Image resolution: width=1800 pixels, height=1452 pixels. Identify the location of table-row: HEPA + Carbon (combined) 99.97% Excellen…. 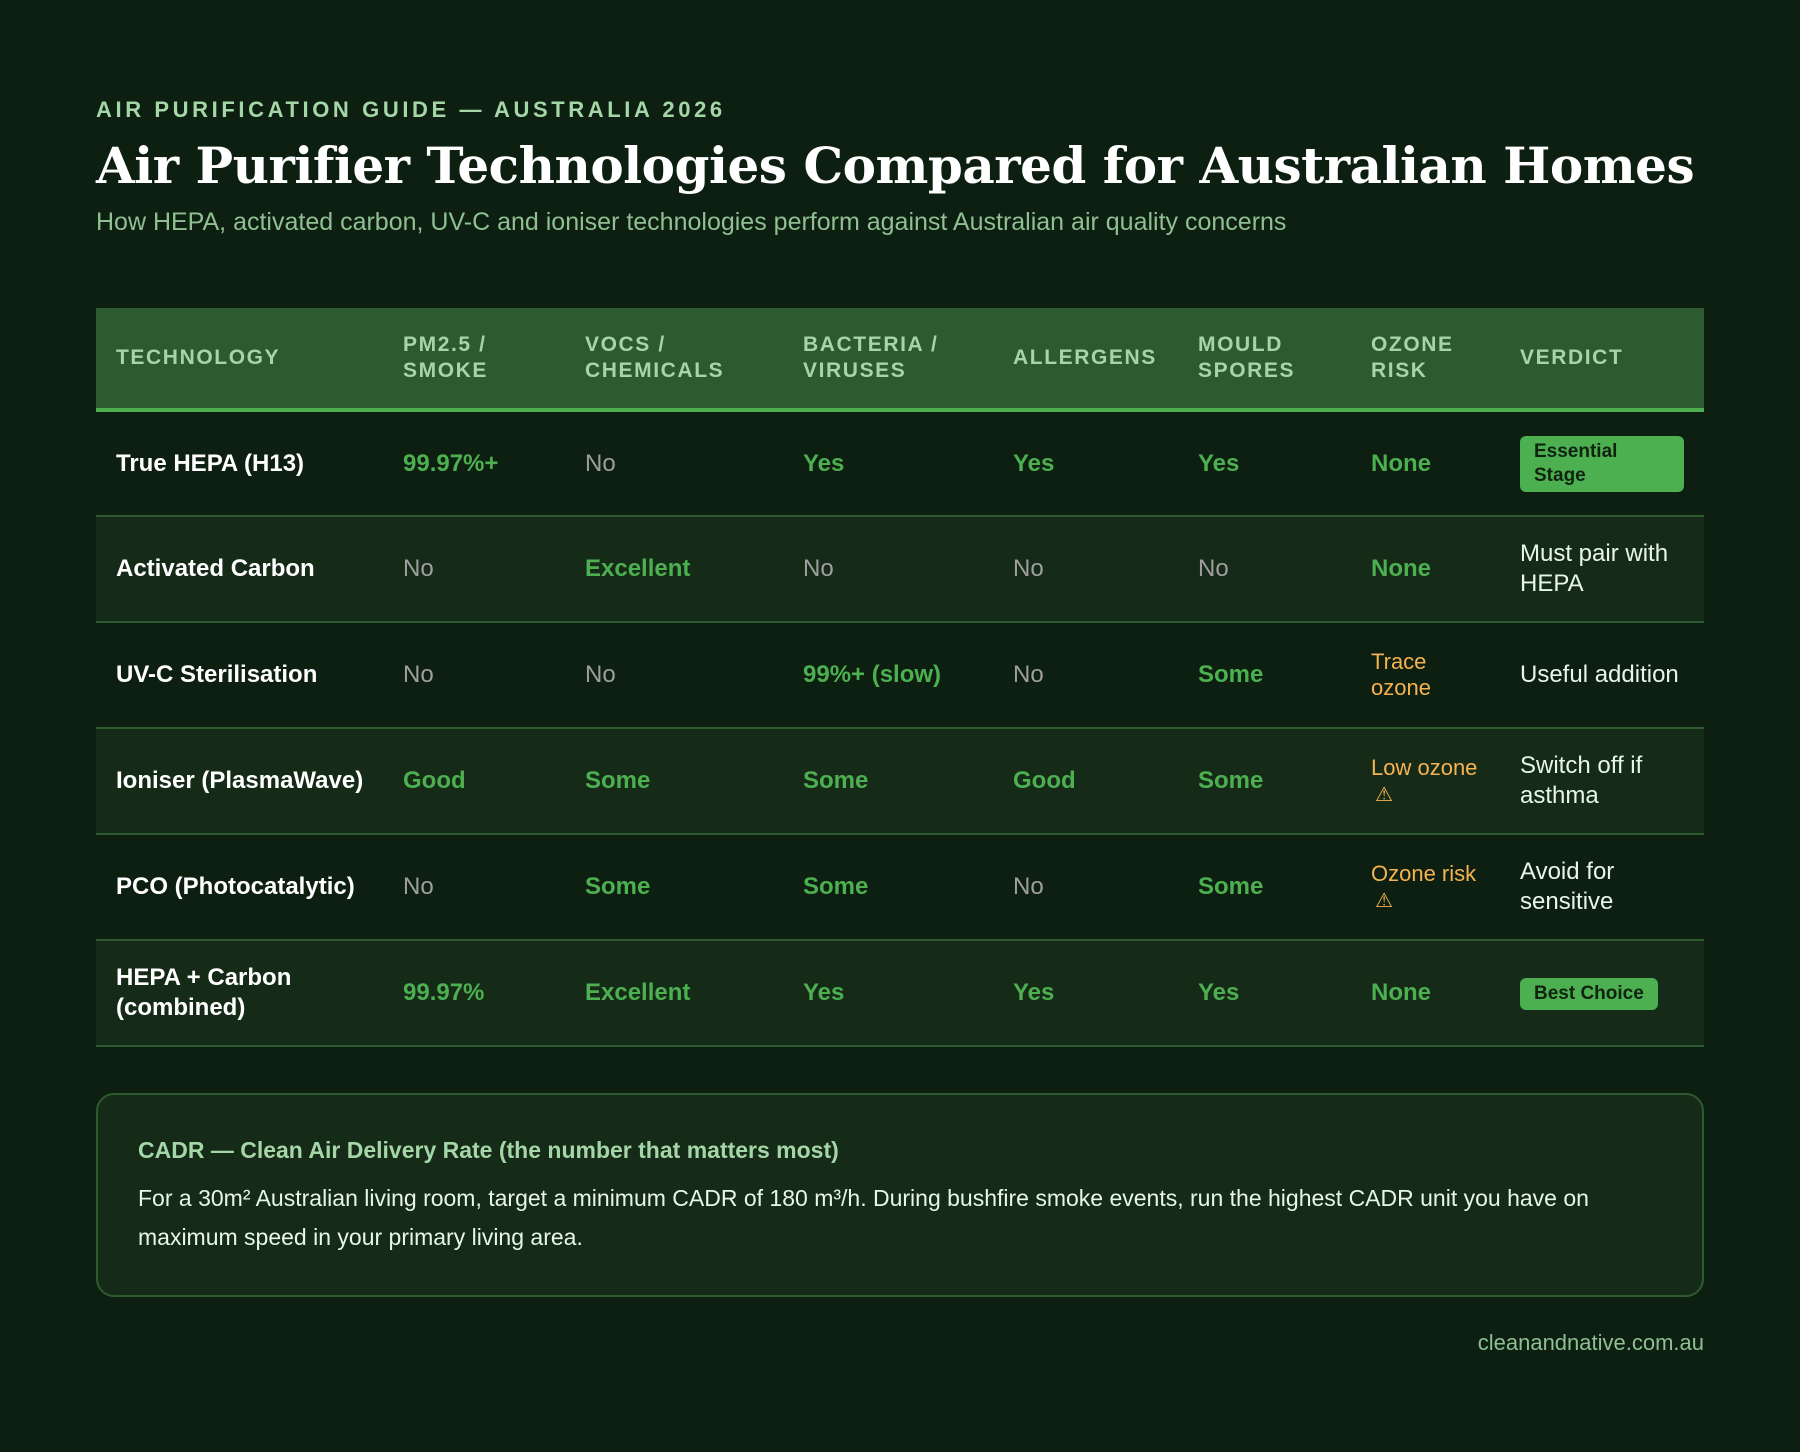
(900, 993).